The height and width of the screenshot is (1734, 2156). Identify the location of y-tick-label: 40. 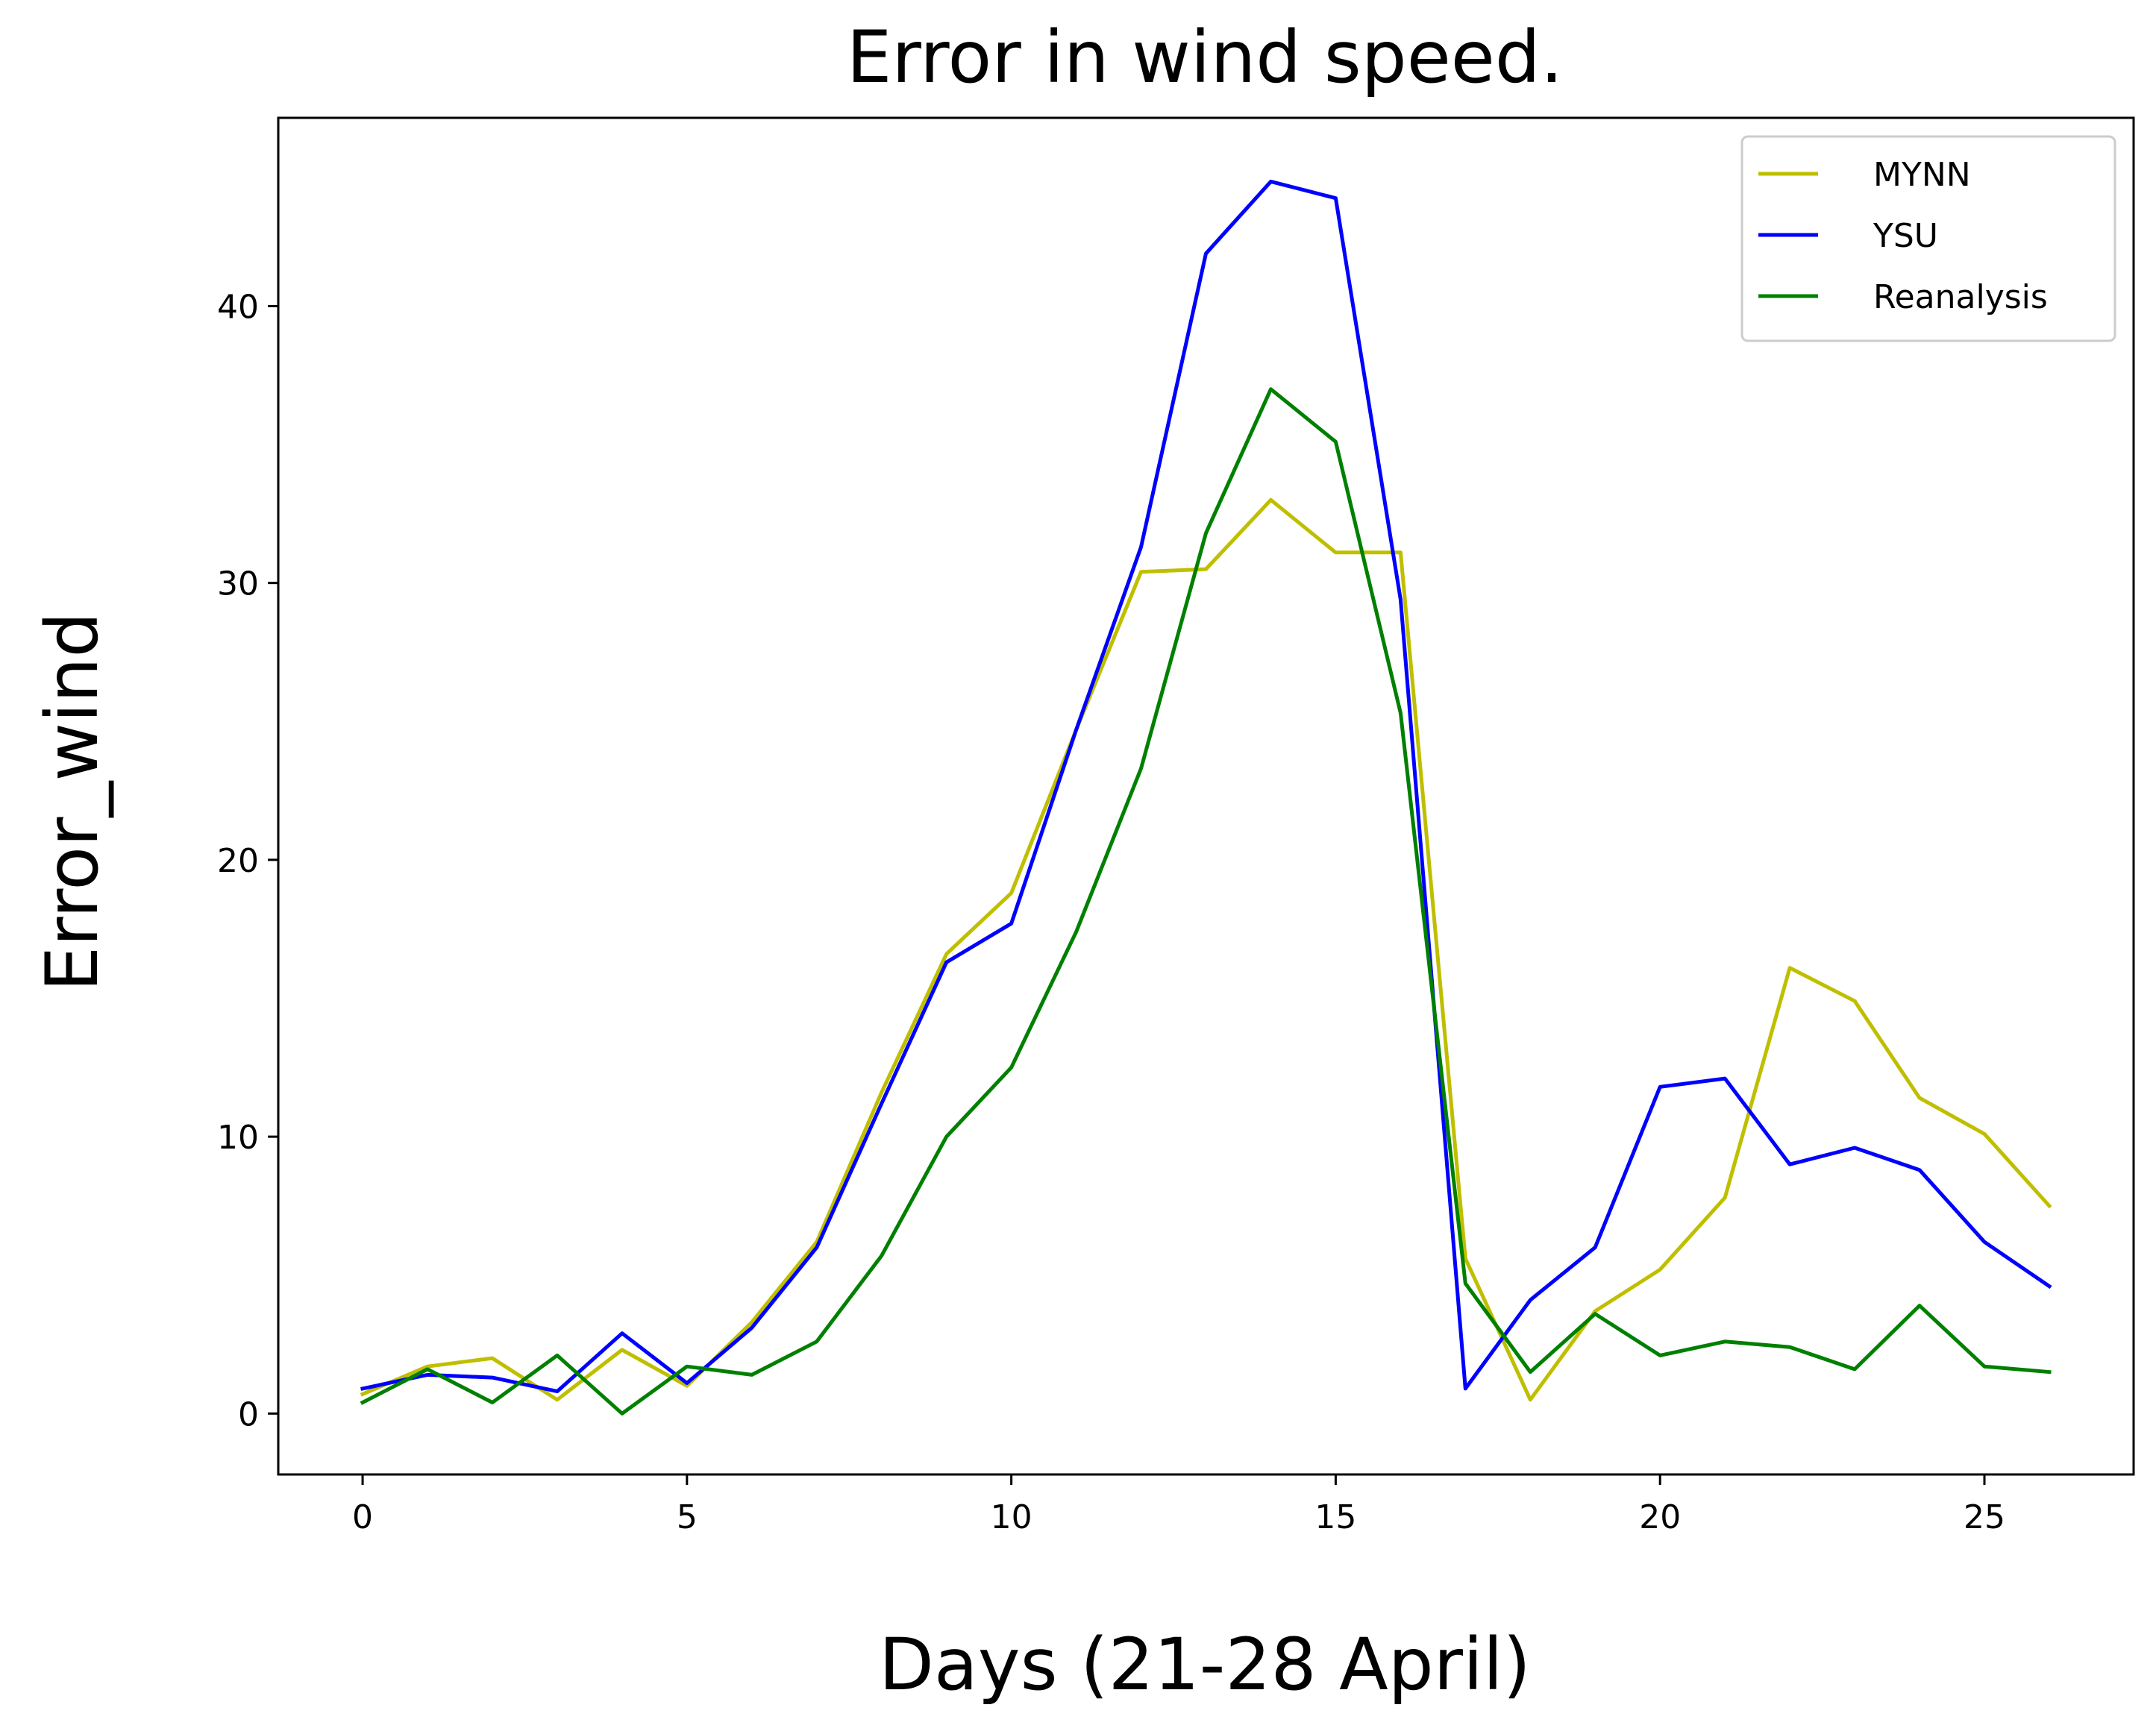
(238, 307).